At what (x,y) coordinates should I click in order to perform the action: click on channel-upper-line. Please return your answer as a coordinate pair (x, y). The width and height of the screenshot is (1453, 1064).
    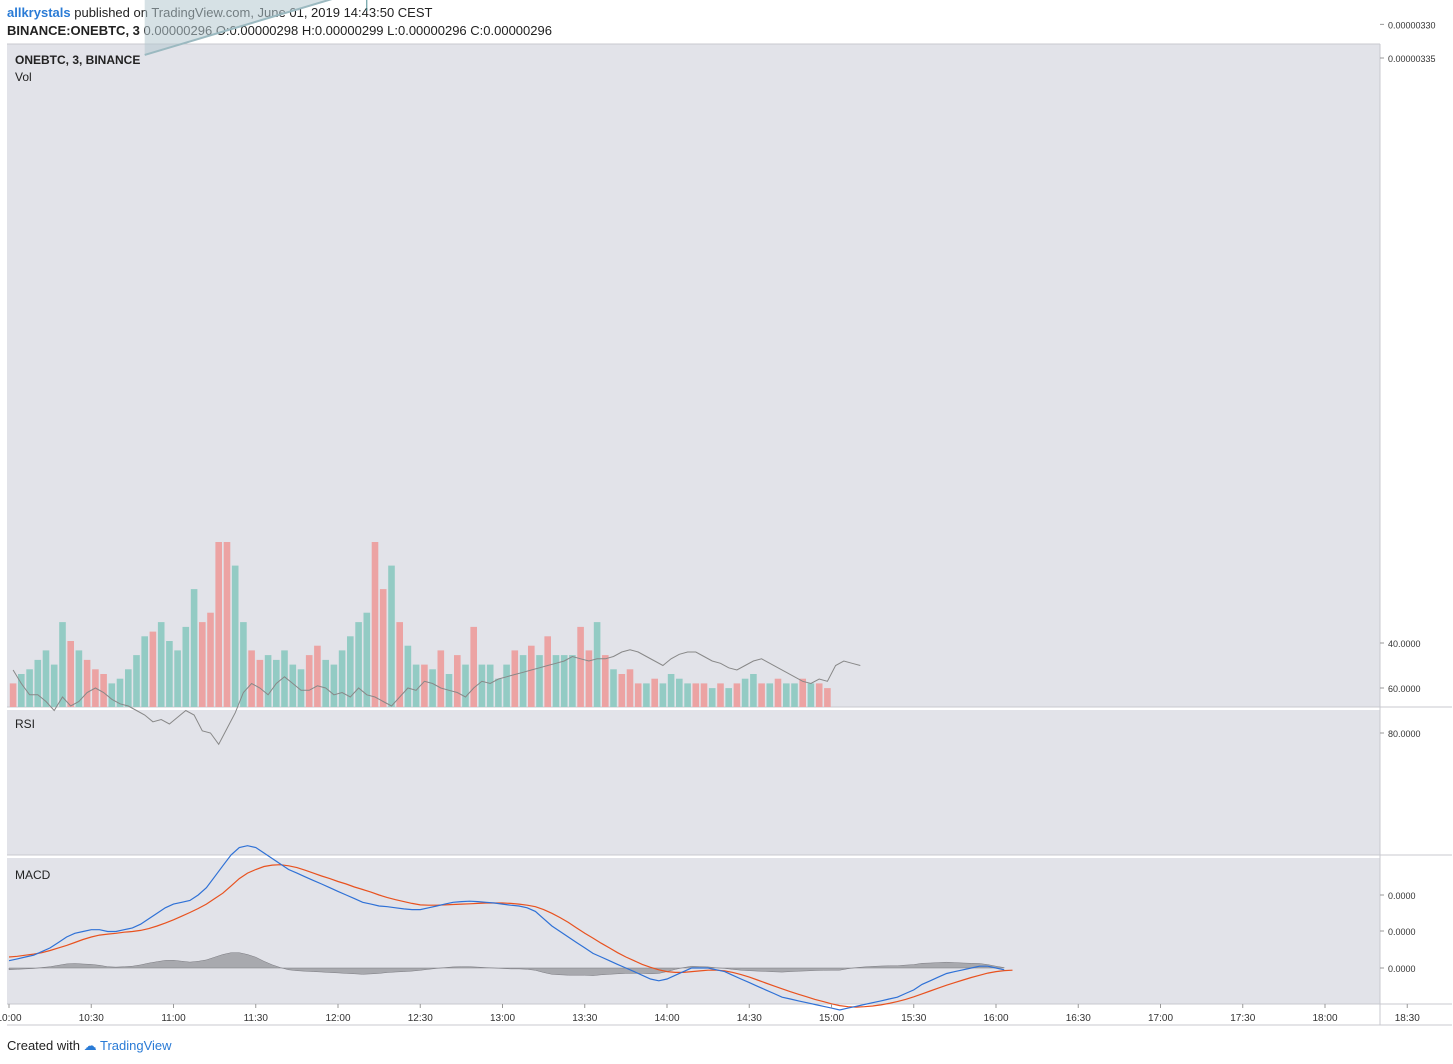
    Looking at the image, I should click on (238, 28).